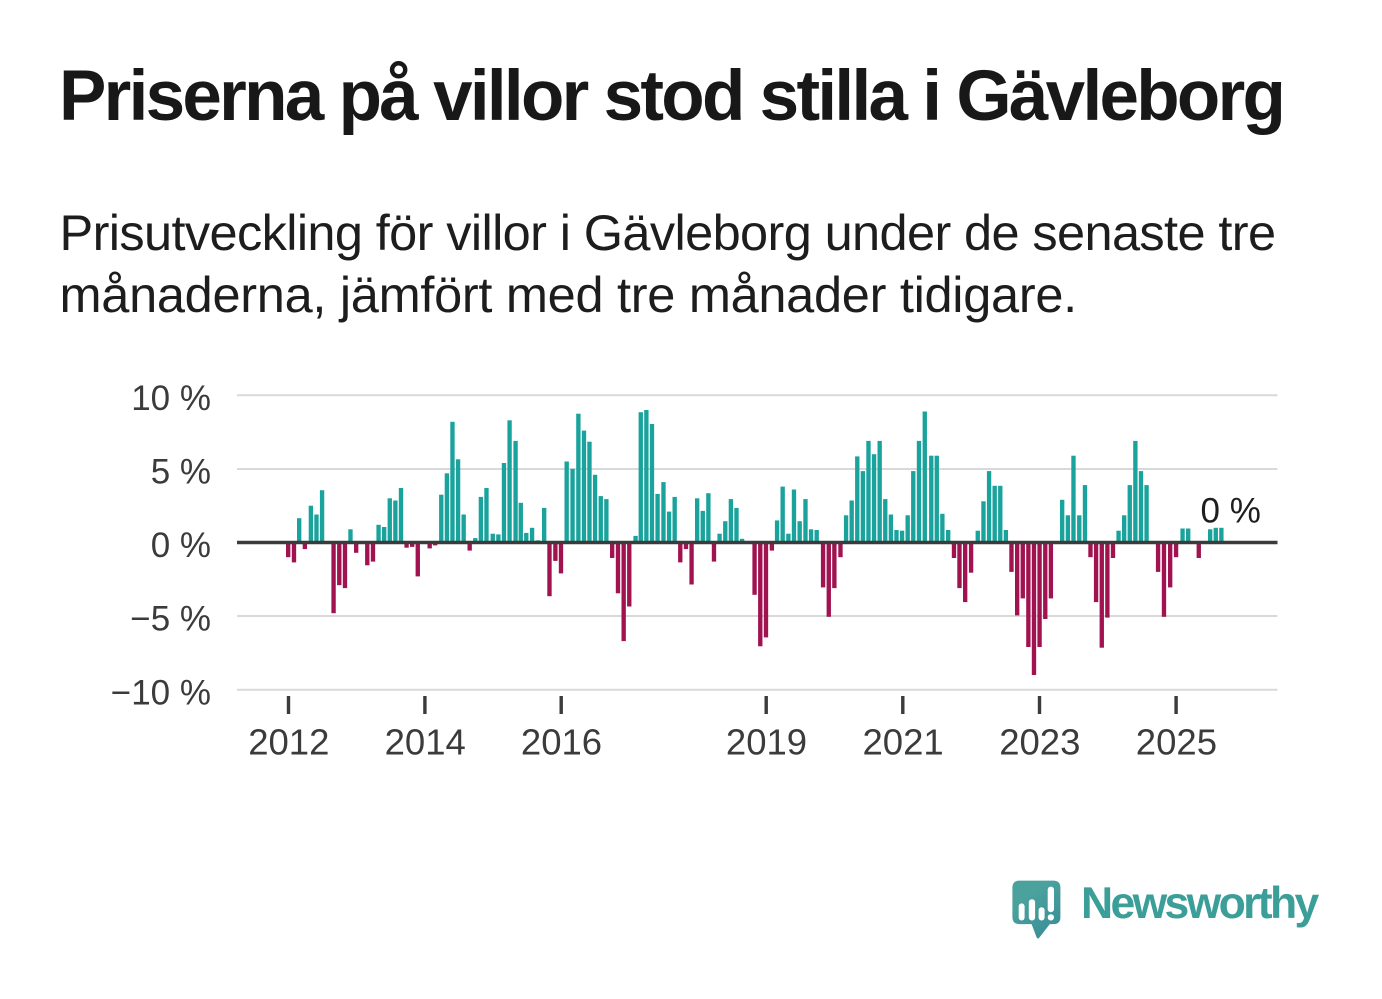  What do you see at coordinates (288, 742) in the screenshot?
I see `svg-text: 2012` at bounding box center [288, 742].